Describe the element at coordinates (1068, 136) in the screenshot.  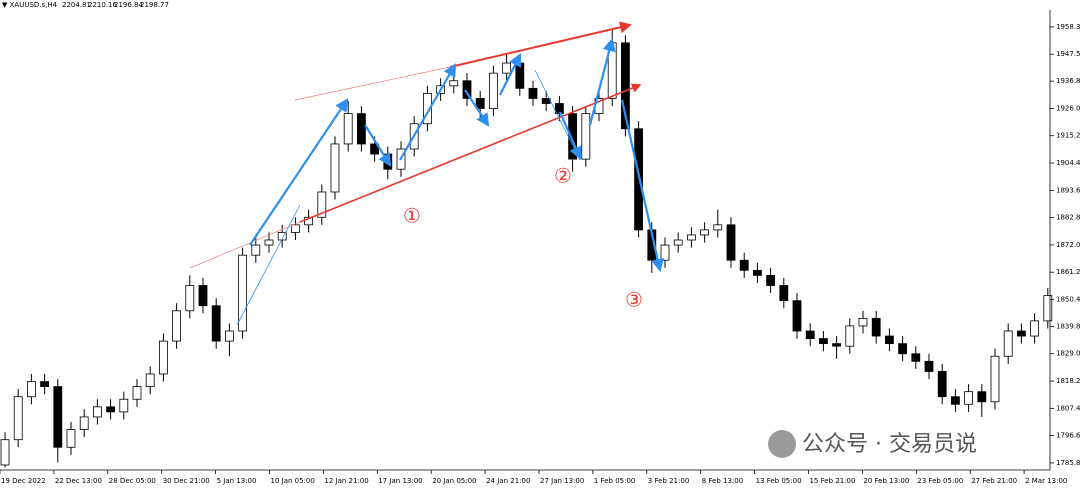
I see `y-tick-label: 1915.25` at that location.